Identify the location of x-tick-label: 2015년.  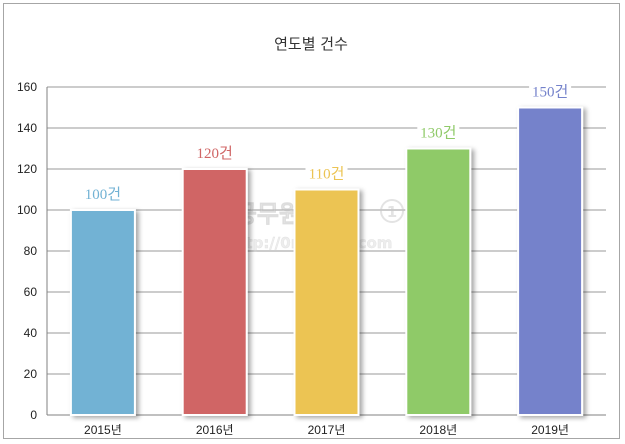
(103, 430).